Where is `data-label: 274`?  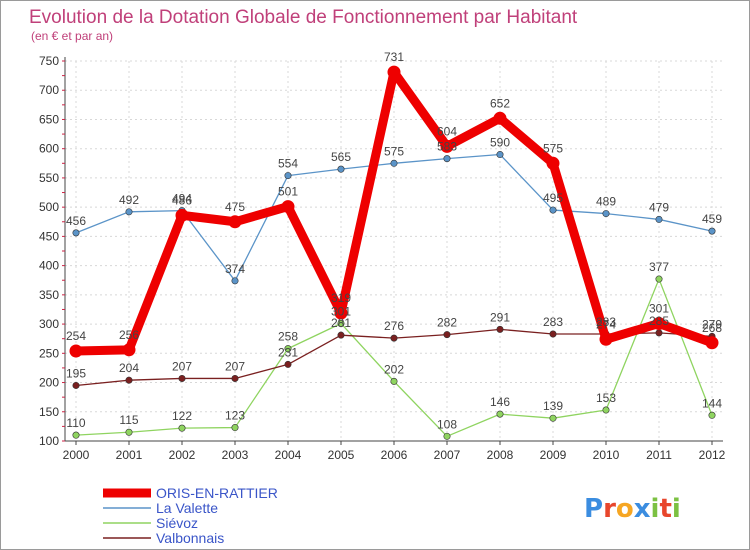 data-label: 274 is located at coordinates (606, 324).